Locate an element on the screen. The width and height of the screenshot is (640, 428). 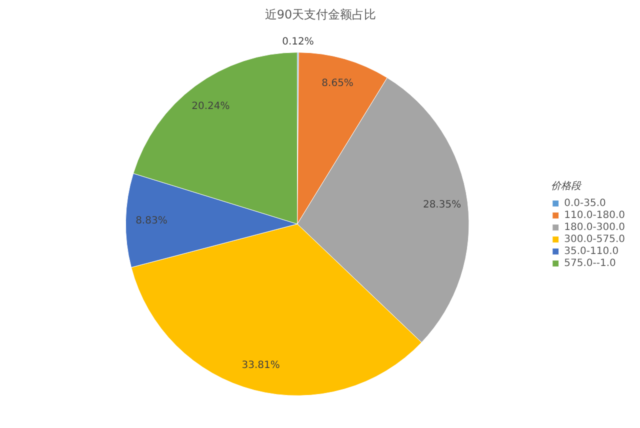
legend-label: 575.0--1.0 is located at coordinates (590, 263).